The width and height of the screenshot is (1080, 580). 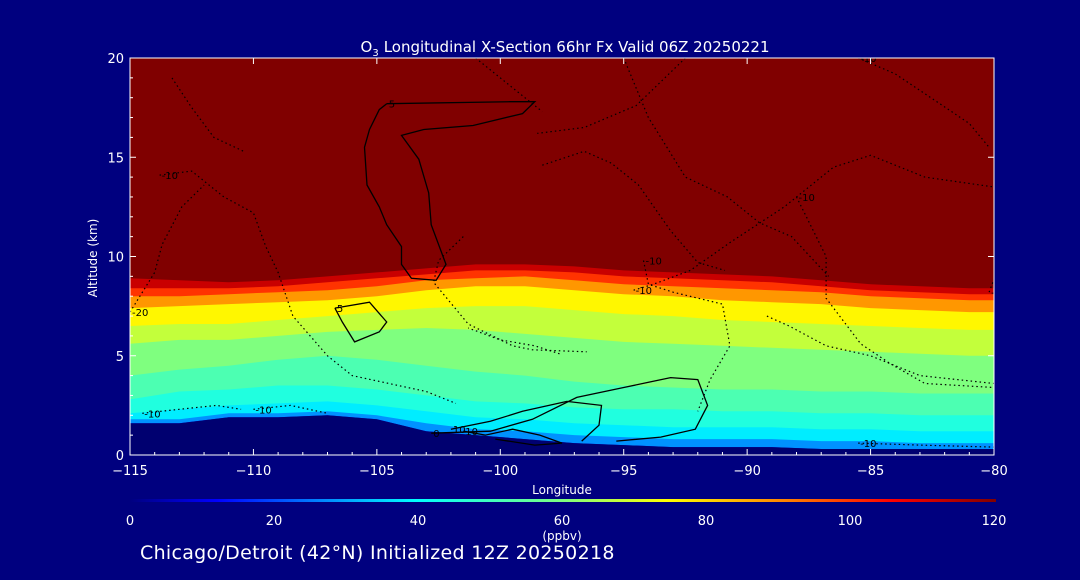 I want to click on colorbar-ticks: 0 20 40 60 80 100 120, so click(x=566, y=521).